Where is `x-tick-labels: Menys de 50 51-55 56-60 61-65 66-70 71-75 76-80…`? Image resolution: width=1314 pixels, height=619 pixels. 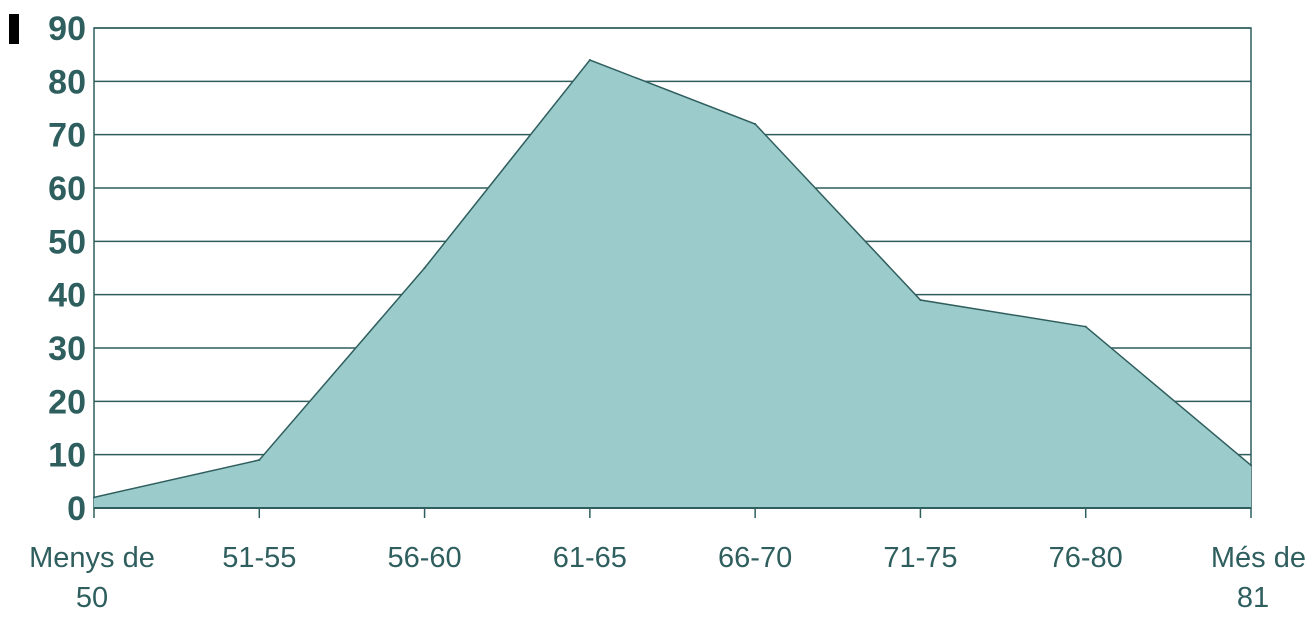
x-tick-labels: Menys de 50 51-55 56-60 61-65 66-70 71-75 76-80… is located at coordinates (667, 578).